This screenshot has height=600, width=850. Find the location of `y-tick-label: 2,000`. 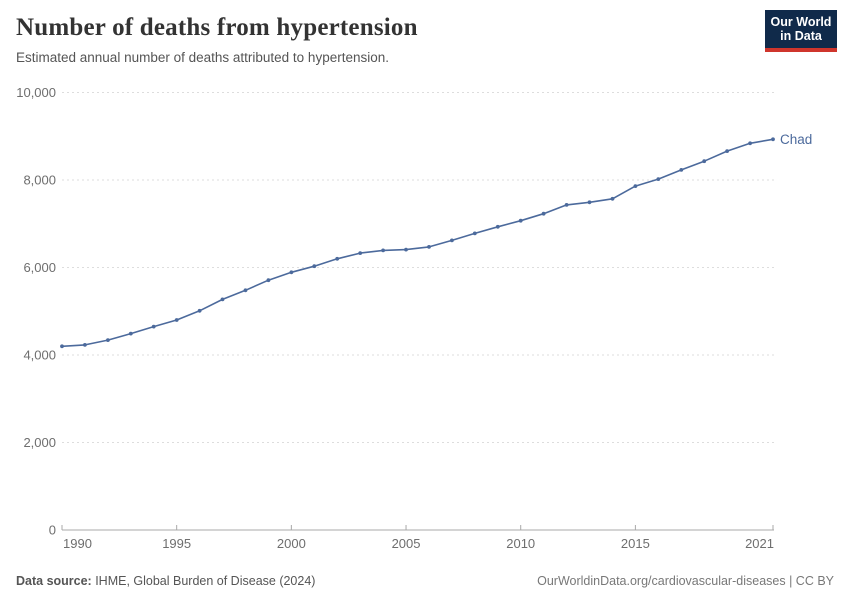

y-tick-label: 2,000 is located at coordinates (39, 442).